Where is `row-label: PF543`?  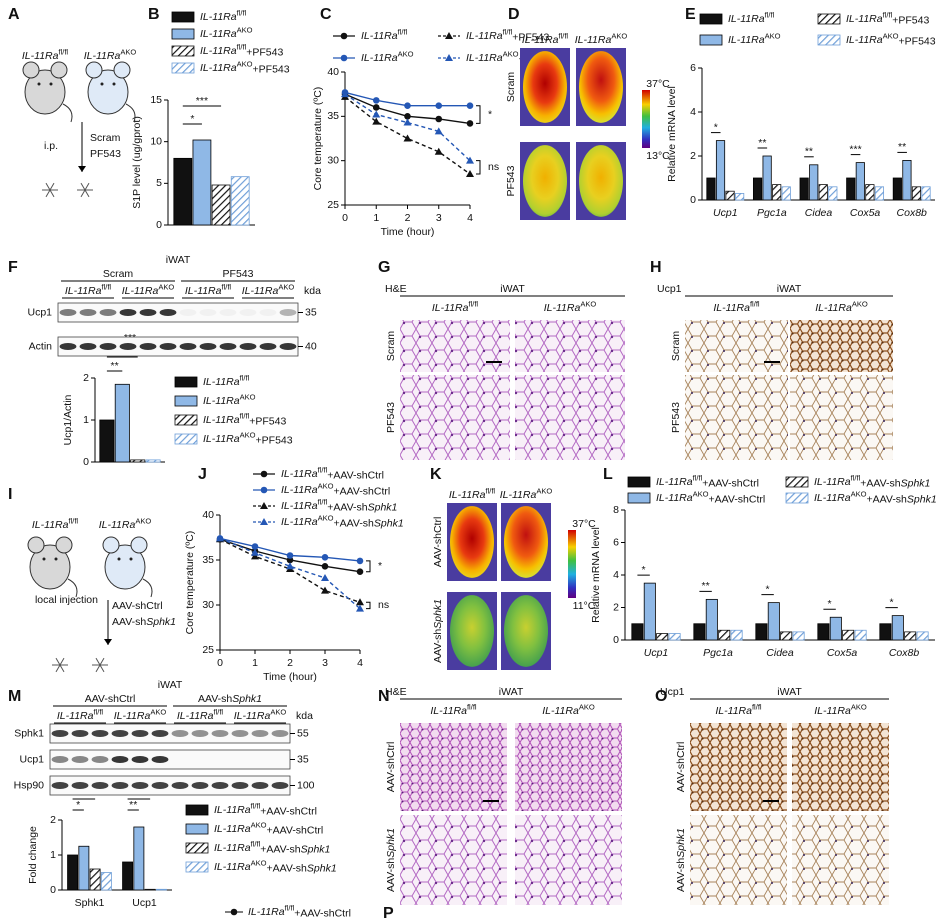
row-label: PF543 is located at coordinates (391, 417).